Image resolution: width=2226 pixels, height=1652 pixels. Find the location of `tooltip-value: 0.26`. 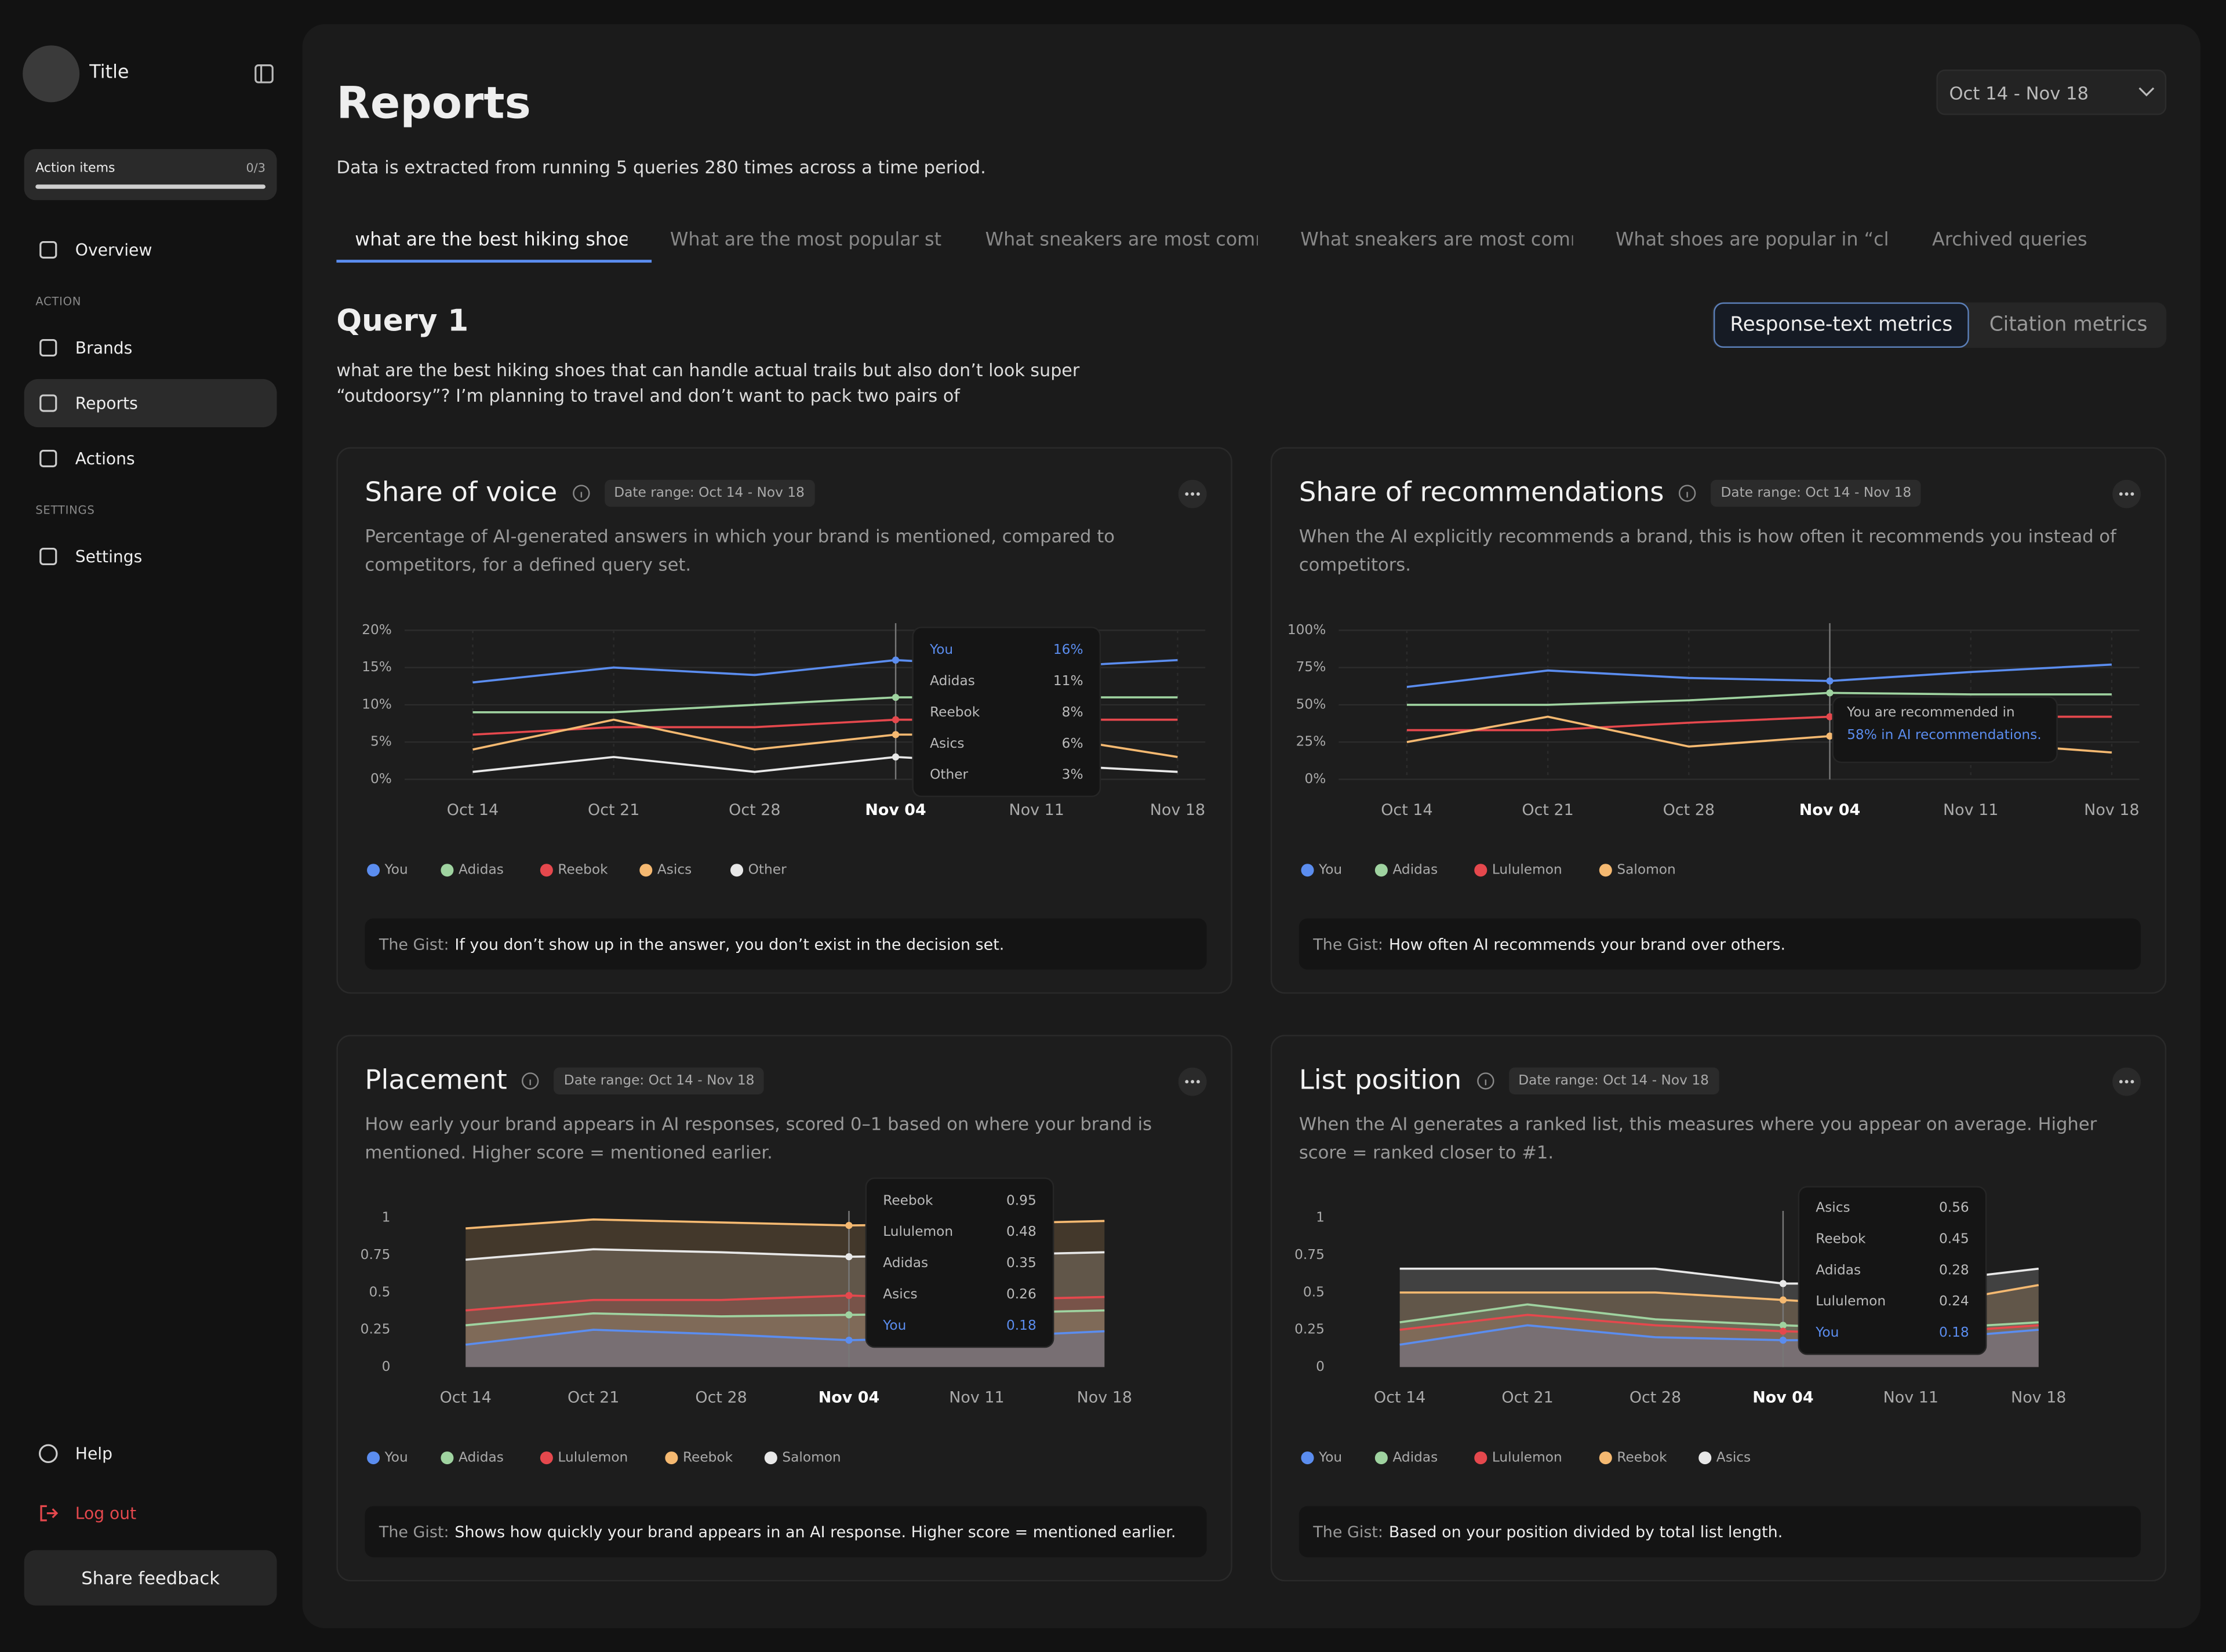

tooltip-value: 0.26 is located at coordinates (1021, 1294).